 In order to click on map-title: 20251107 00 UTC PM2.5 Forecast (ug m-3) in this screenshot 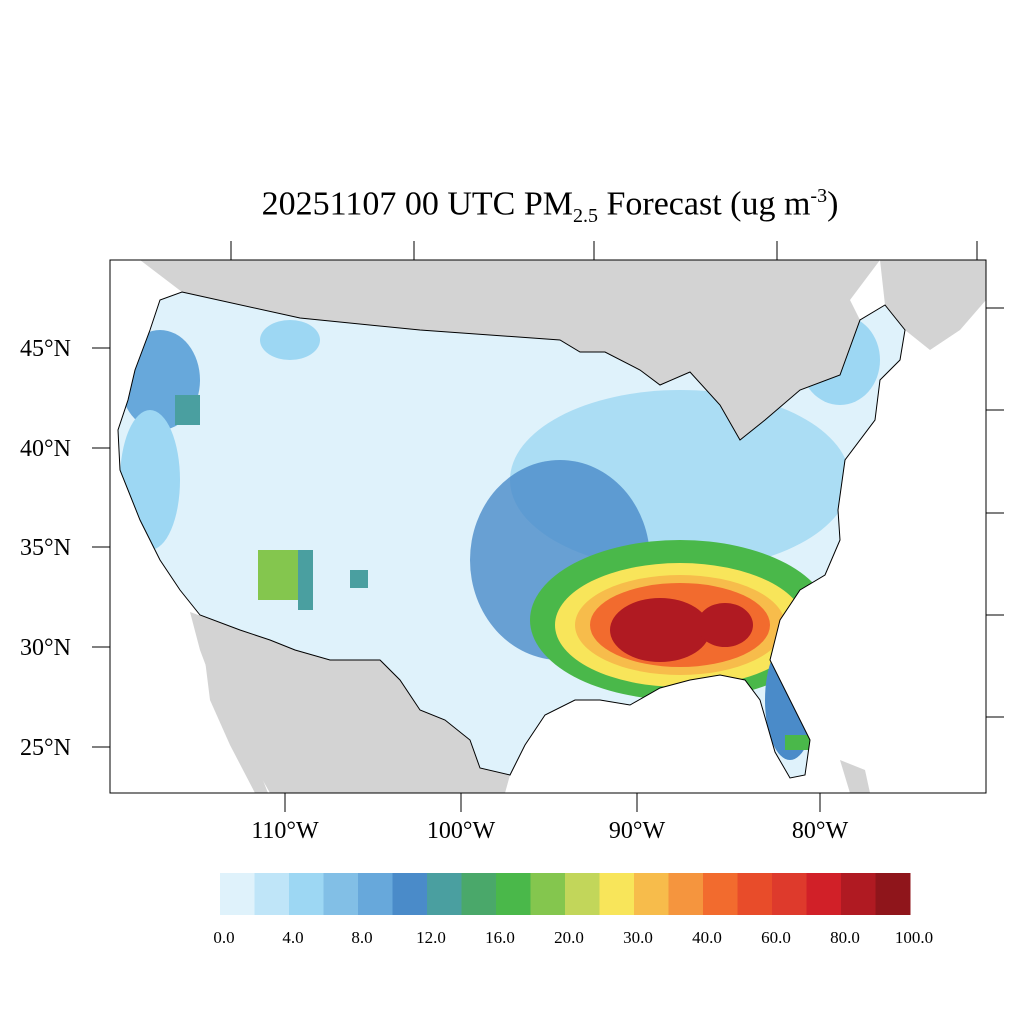, I will do `click(512, 206)`.